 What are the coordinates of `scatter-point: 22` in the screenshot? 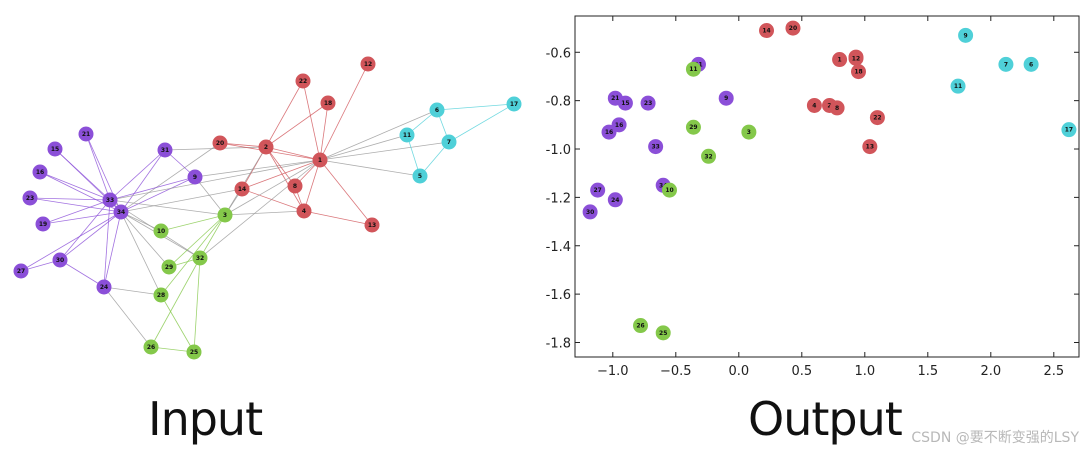 It's located at (877, 118).